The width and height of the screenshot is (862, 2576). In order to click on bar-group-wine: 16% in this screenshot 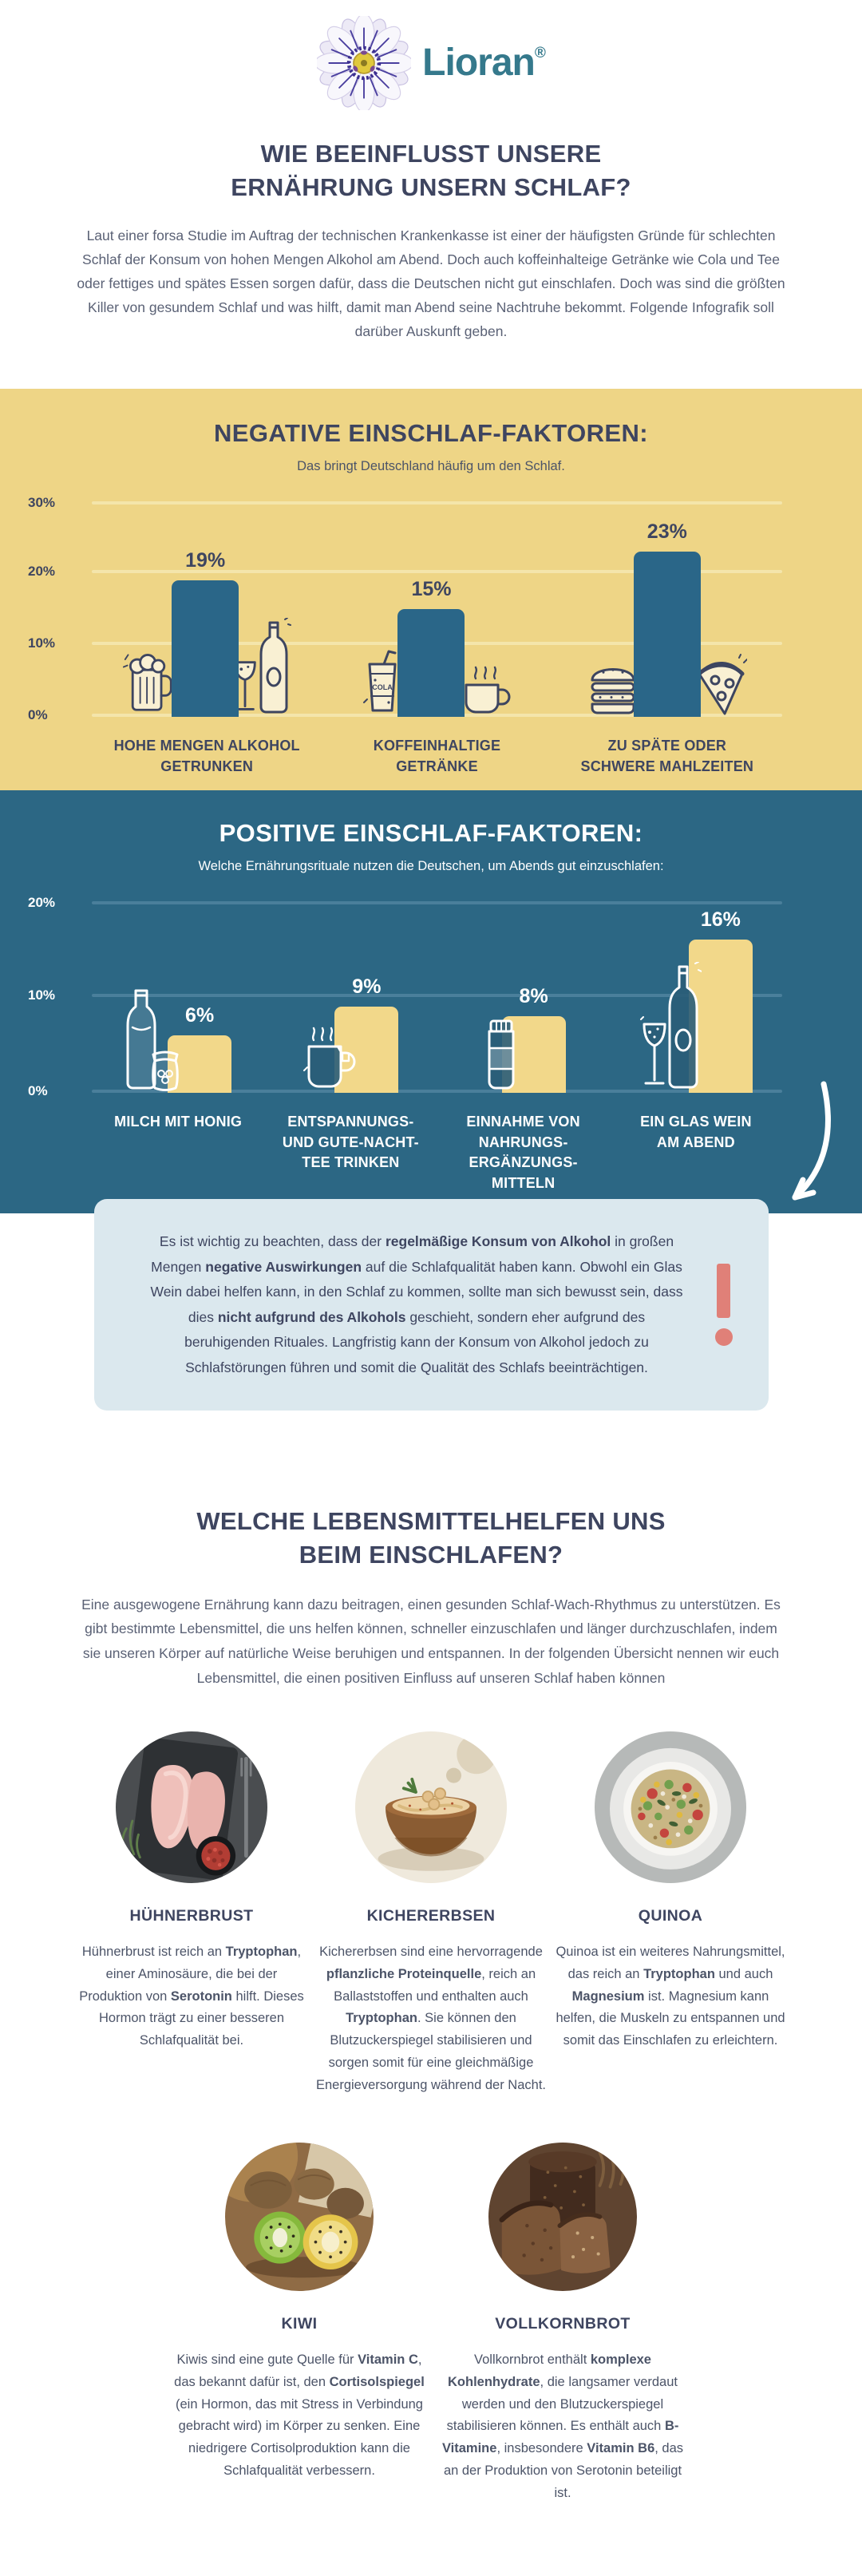, I will do `click(696, 997)`.